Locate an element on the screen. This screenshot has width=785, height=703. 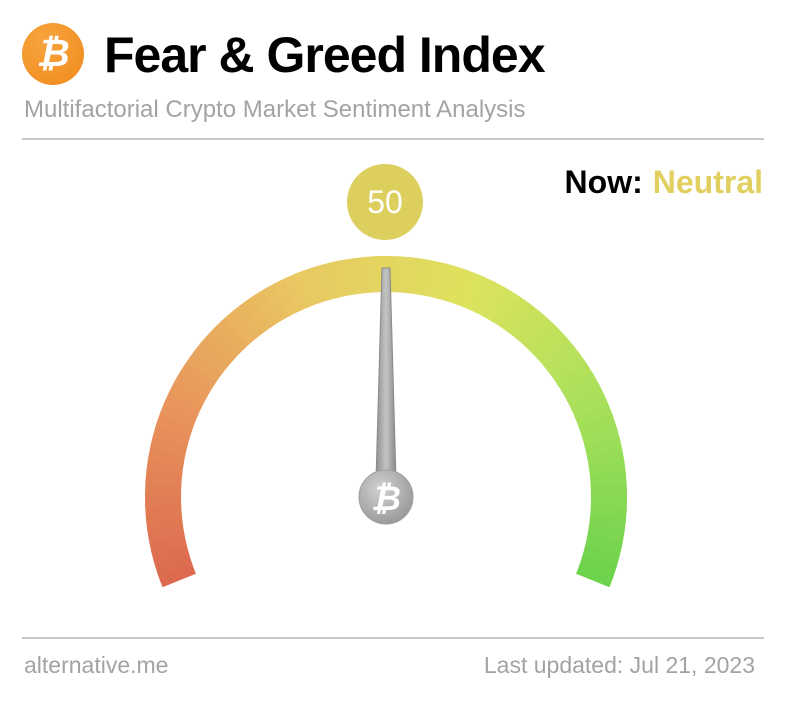
current-status: Now: Neutral is located at coordinates (664, 182).